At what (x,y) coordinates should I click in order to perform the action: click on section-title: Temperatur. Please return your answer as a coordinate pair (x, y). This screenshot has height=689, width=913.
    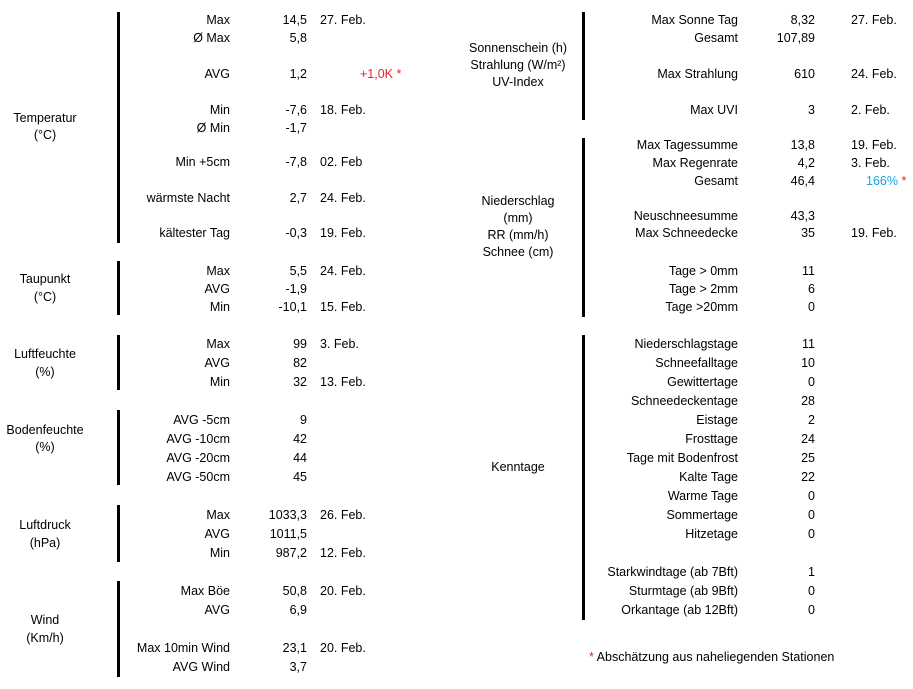
    Looking at the image, I should click on (45, 118).